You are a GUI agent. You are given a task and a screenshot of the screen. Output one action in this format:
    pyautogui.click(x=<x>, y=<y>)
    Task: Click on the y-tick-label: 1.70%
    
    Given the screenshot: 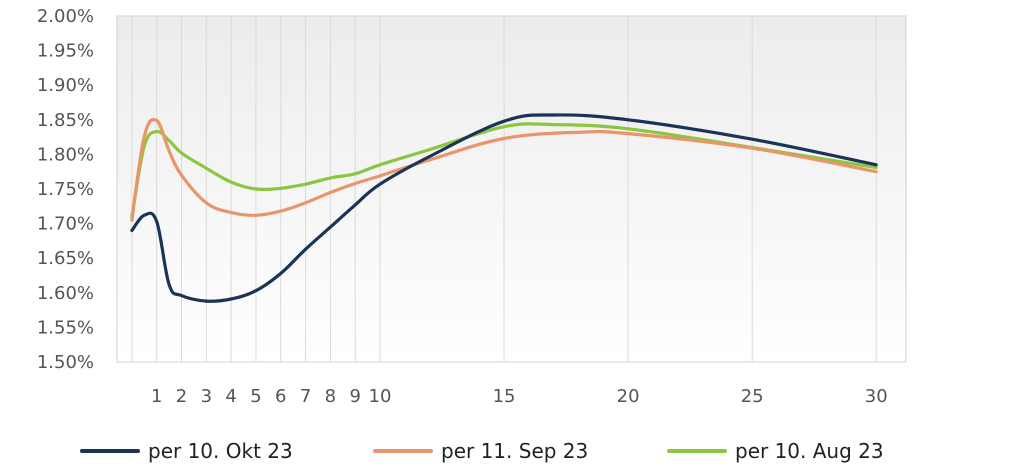 What is the action you would take?
    pyautogui.click(x=65, y=224)
    